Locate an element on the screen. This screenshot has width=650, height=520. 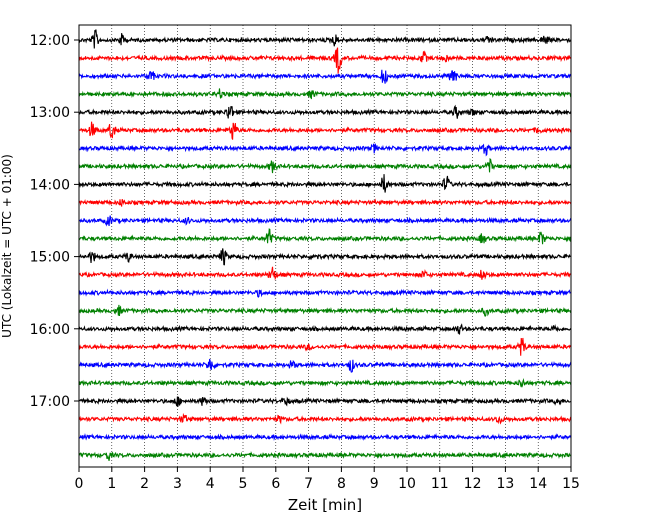
x-tick-label: 5 is located at coordinates (243, 484).